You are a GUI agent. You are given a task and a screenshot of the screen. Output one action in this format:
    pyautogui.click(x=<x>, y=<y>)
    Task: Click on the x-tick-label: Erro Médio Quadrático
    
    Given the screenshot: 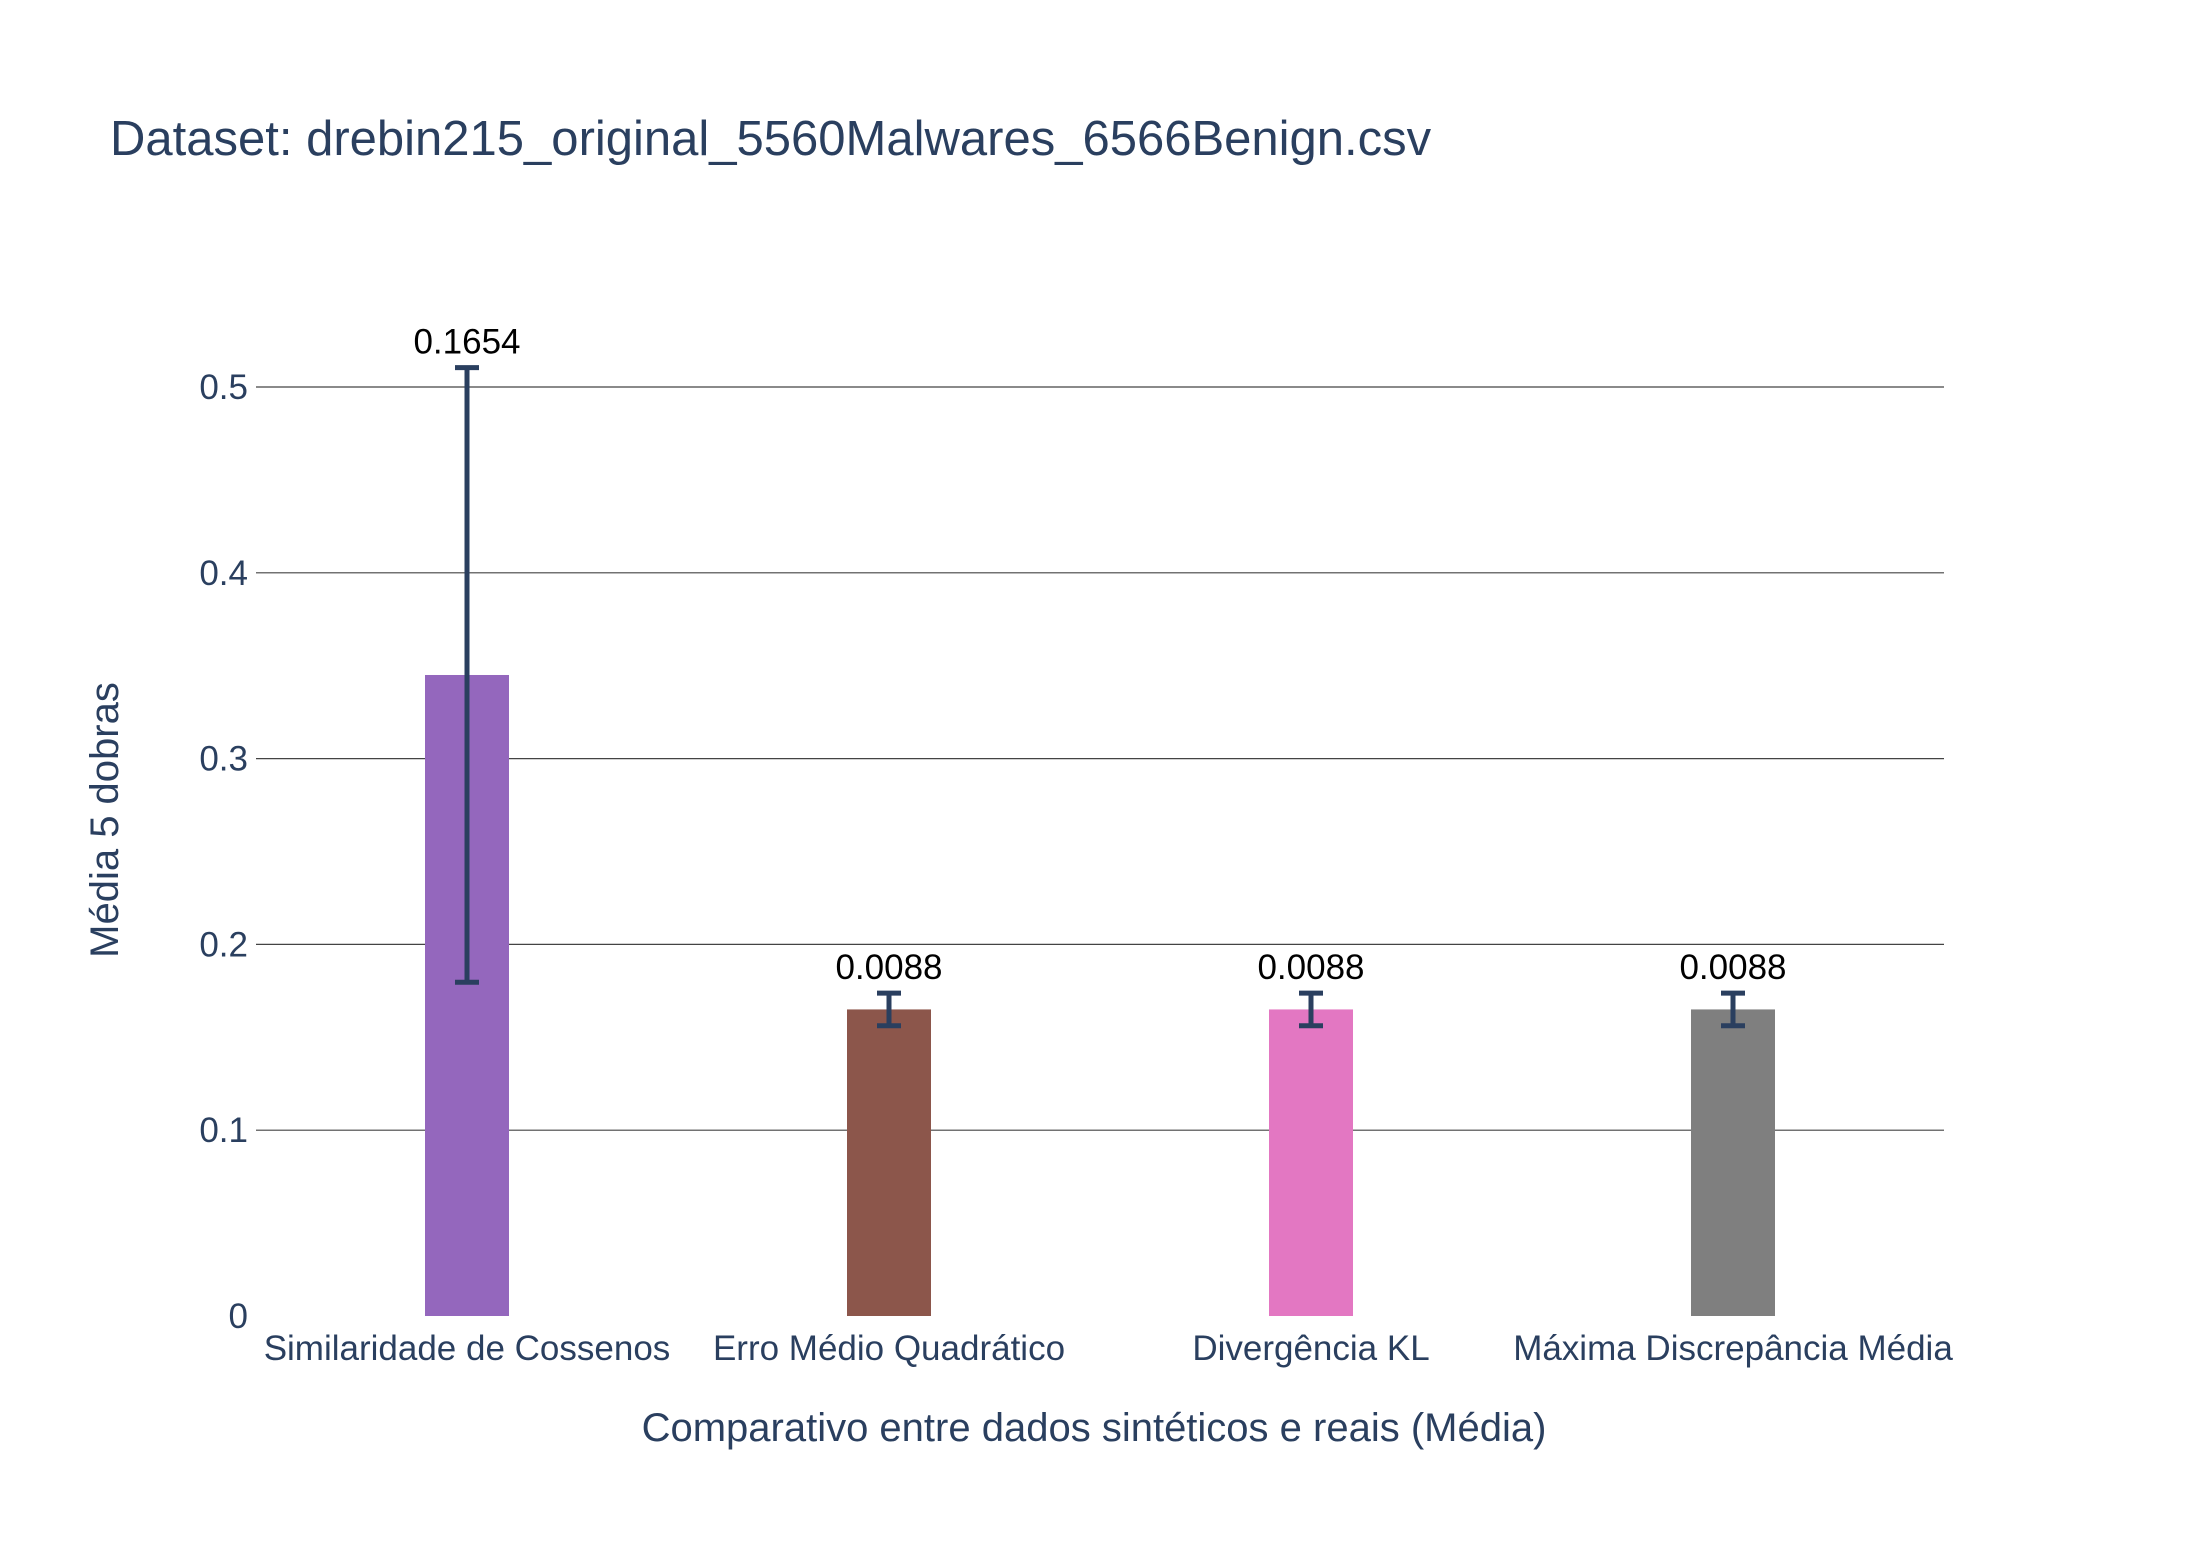 What is the action you would take?
    pyautogui.click(x=889, y=1348)
    